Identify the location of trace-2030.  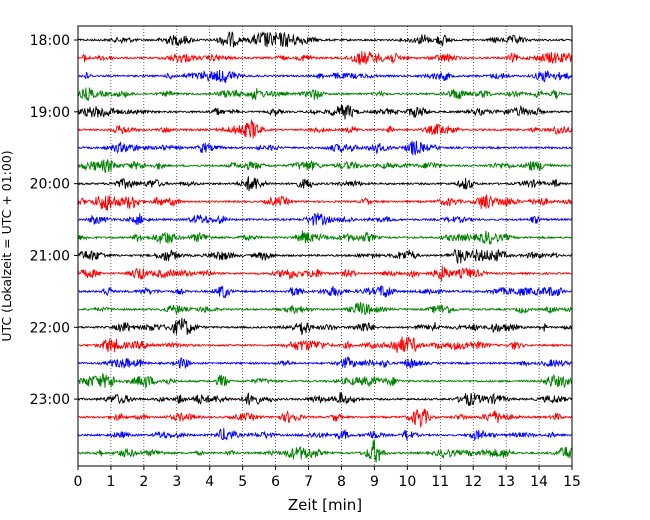
(324, 219).